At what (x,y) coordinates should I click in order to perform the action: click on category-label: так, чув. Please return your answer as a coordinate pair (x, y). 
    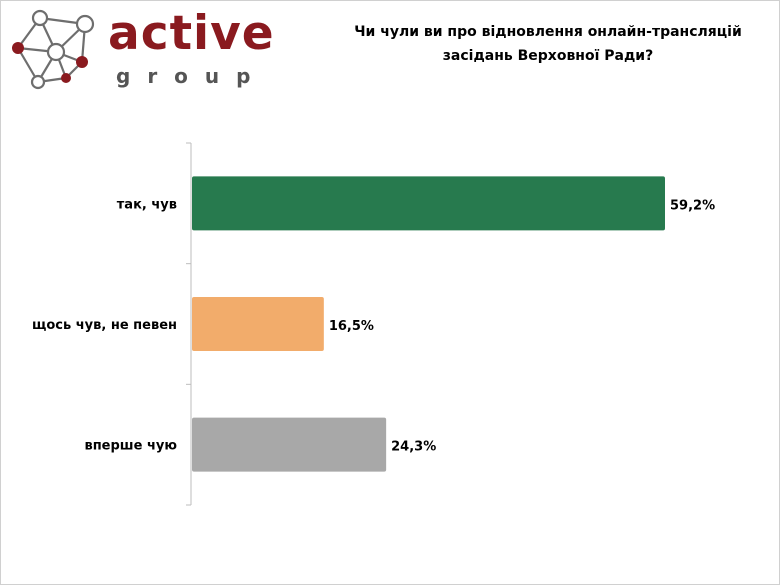
    Looking at the image, I should click on (147, 204).